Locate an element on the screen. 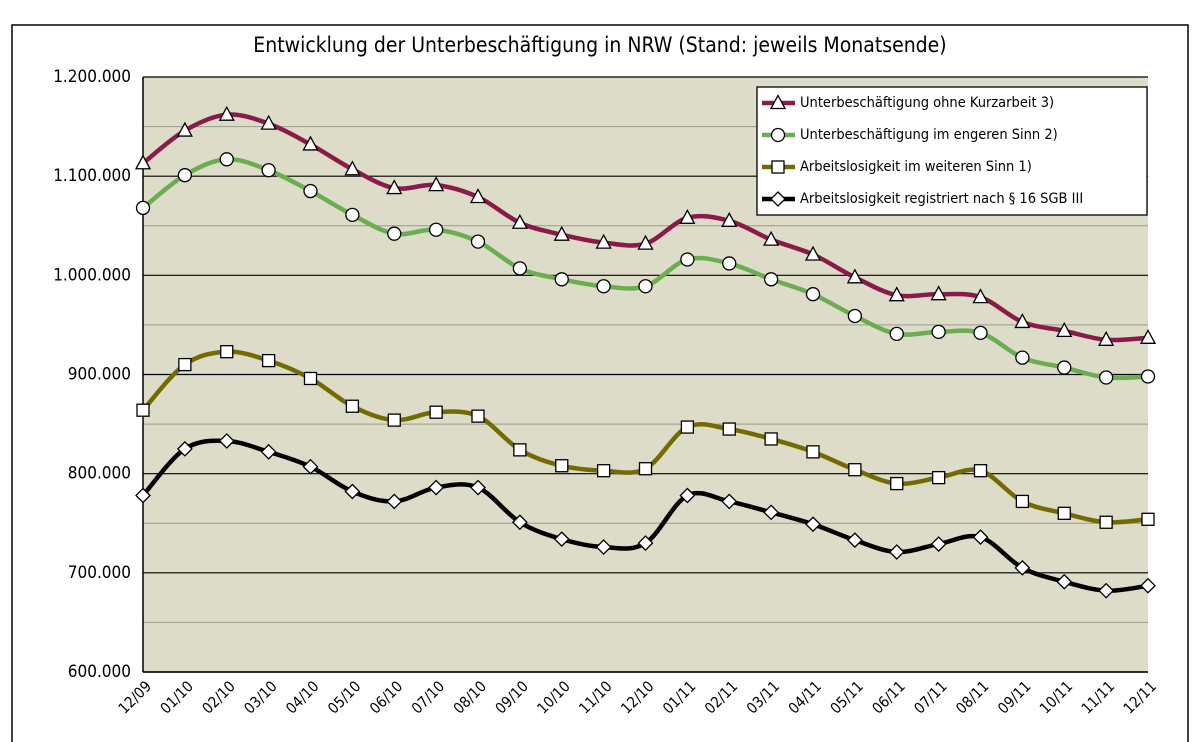 The height and width of the screenshot is (742, 1200). y-tick-label: 1.000.000 is located at coordinates (92, 275).